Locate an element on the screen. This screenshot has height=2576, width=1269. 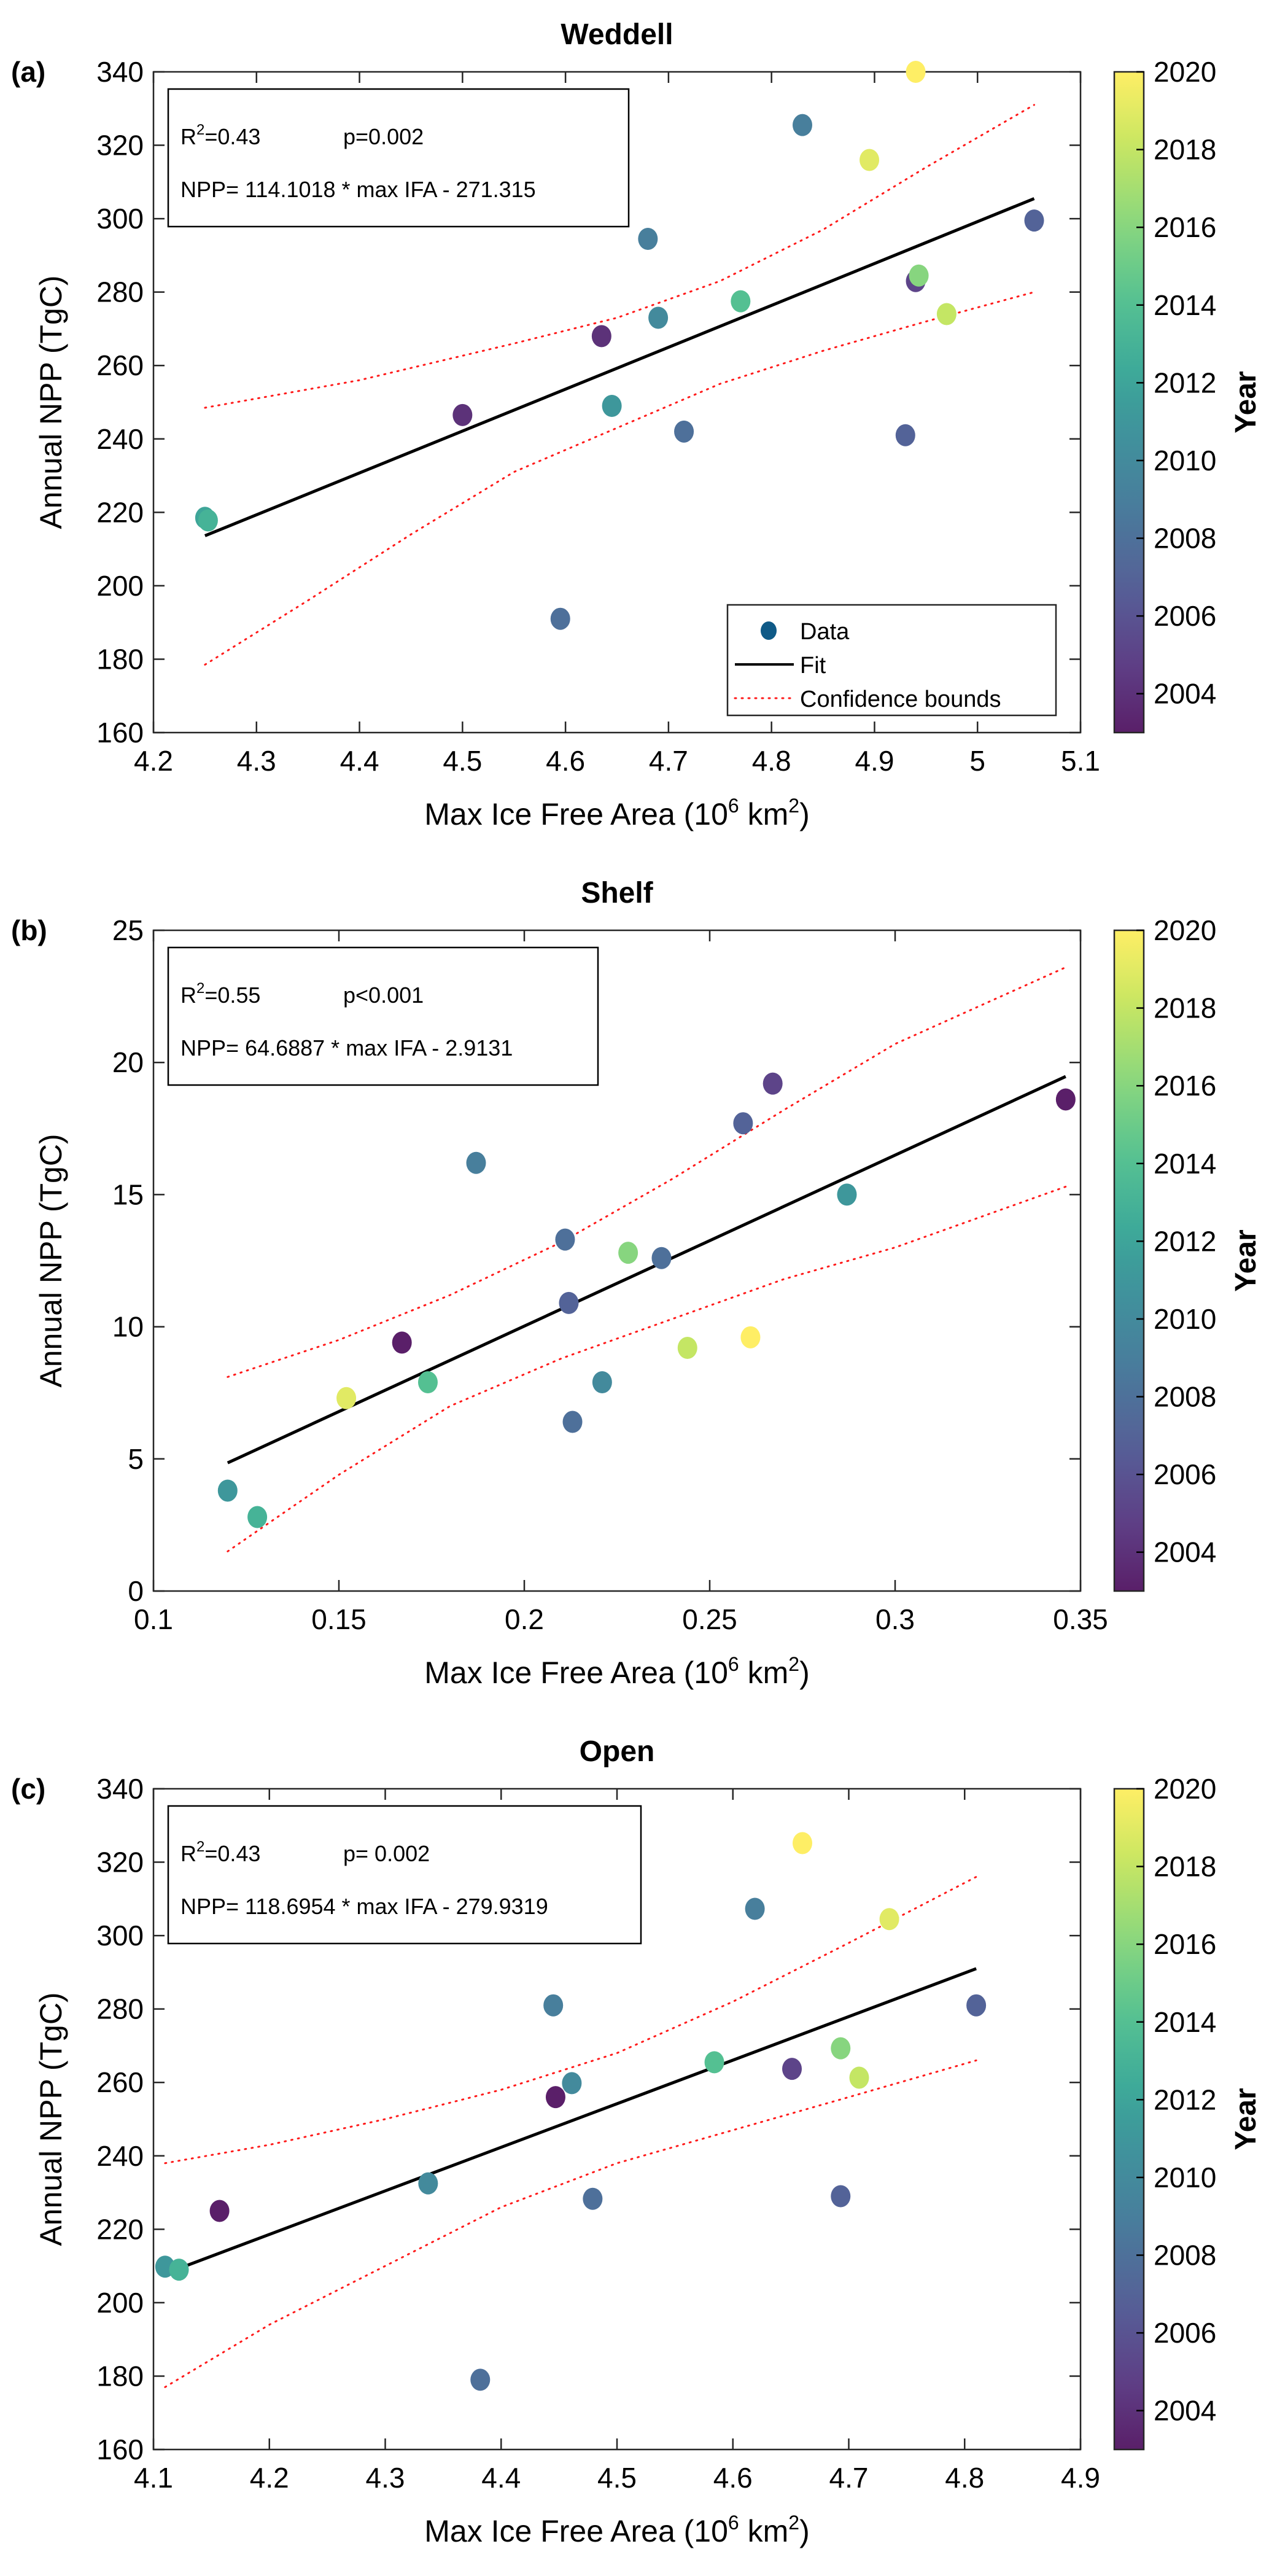
y-tick-label: 15 is located at coordinates (128, 1194).